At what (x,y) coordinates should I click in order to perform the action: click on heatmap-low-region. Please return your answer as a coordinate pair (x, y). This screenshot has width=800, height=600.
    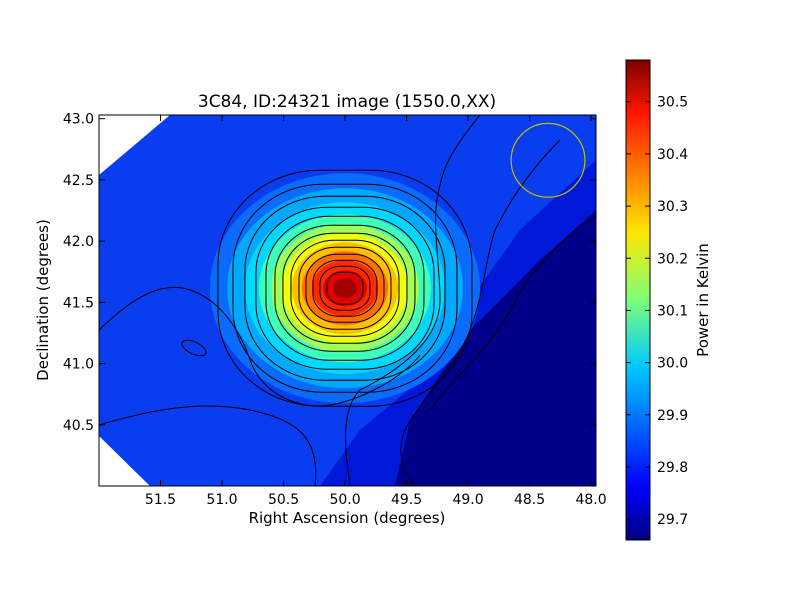
    Looking at the image, I should click on (495, 348).